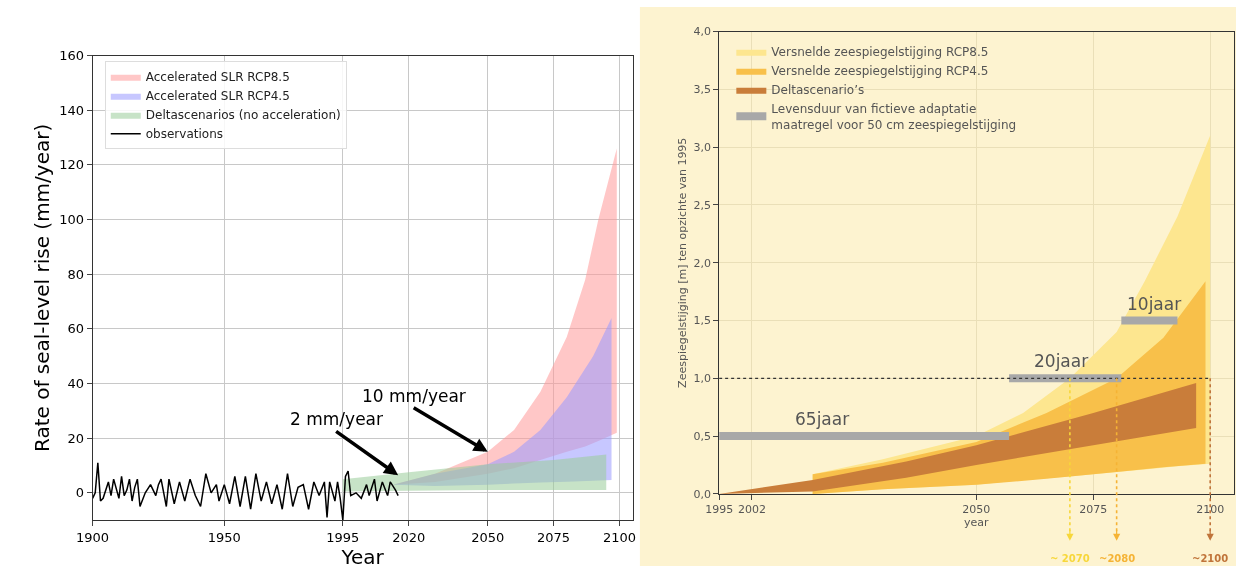 The image size is (1239, 573). I want to click on ref-line-label: ~2100, so click(1210, 558).